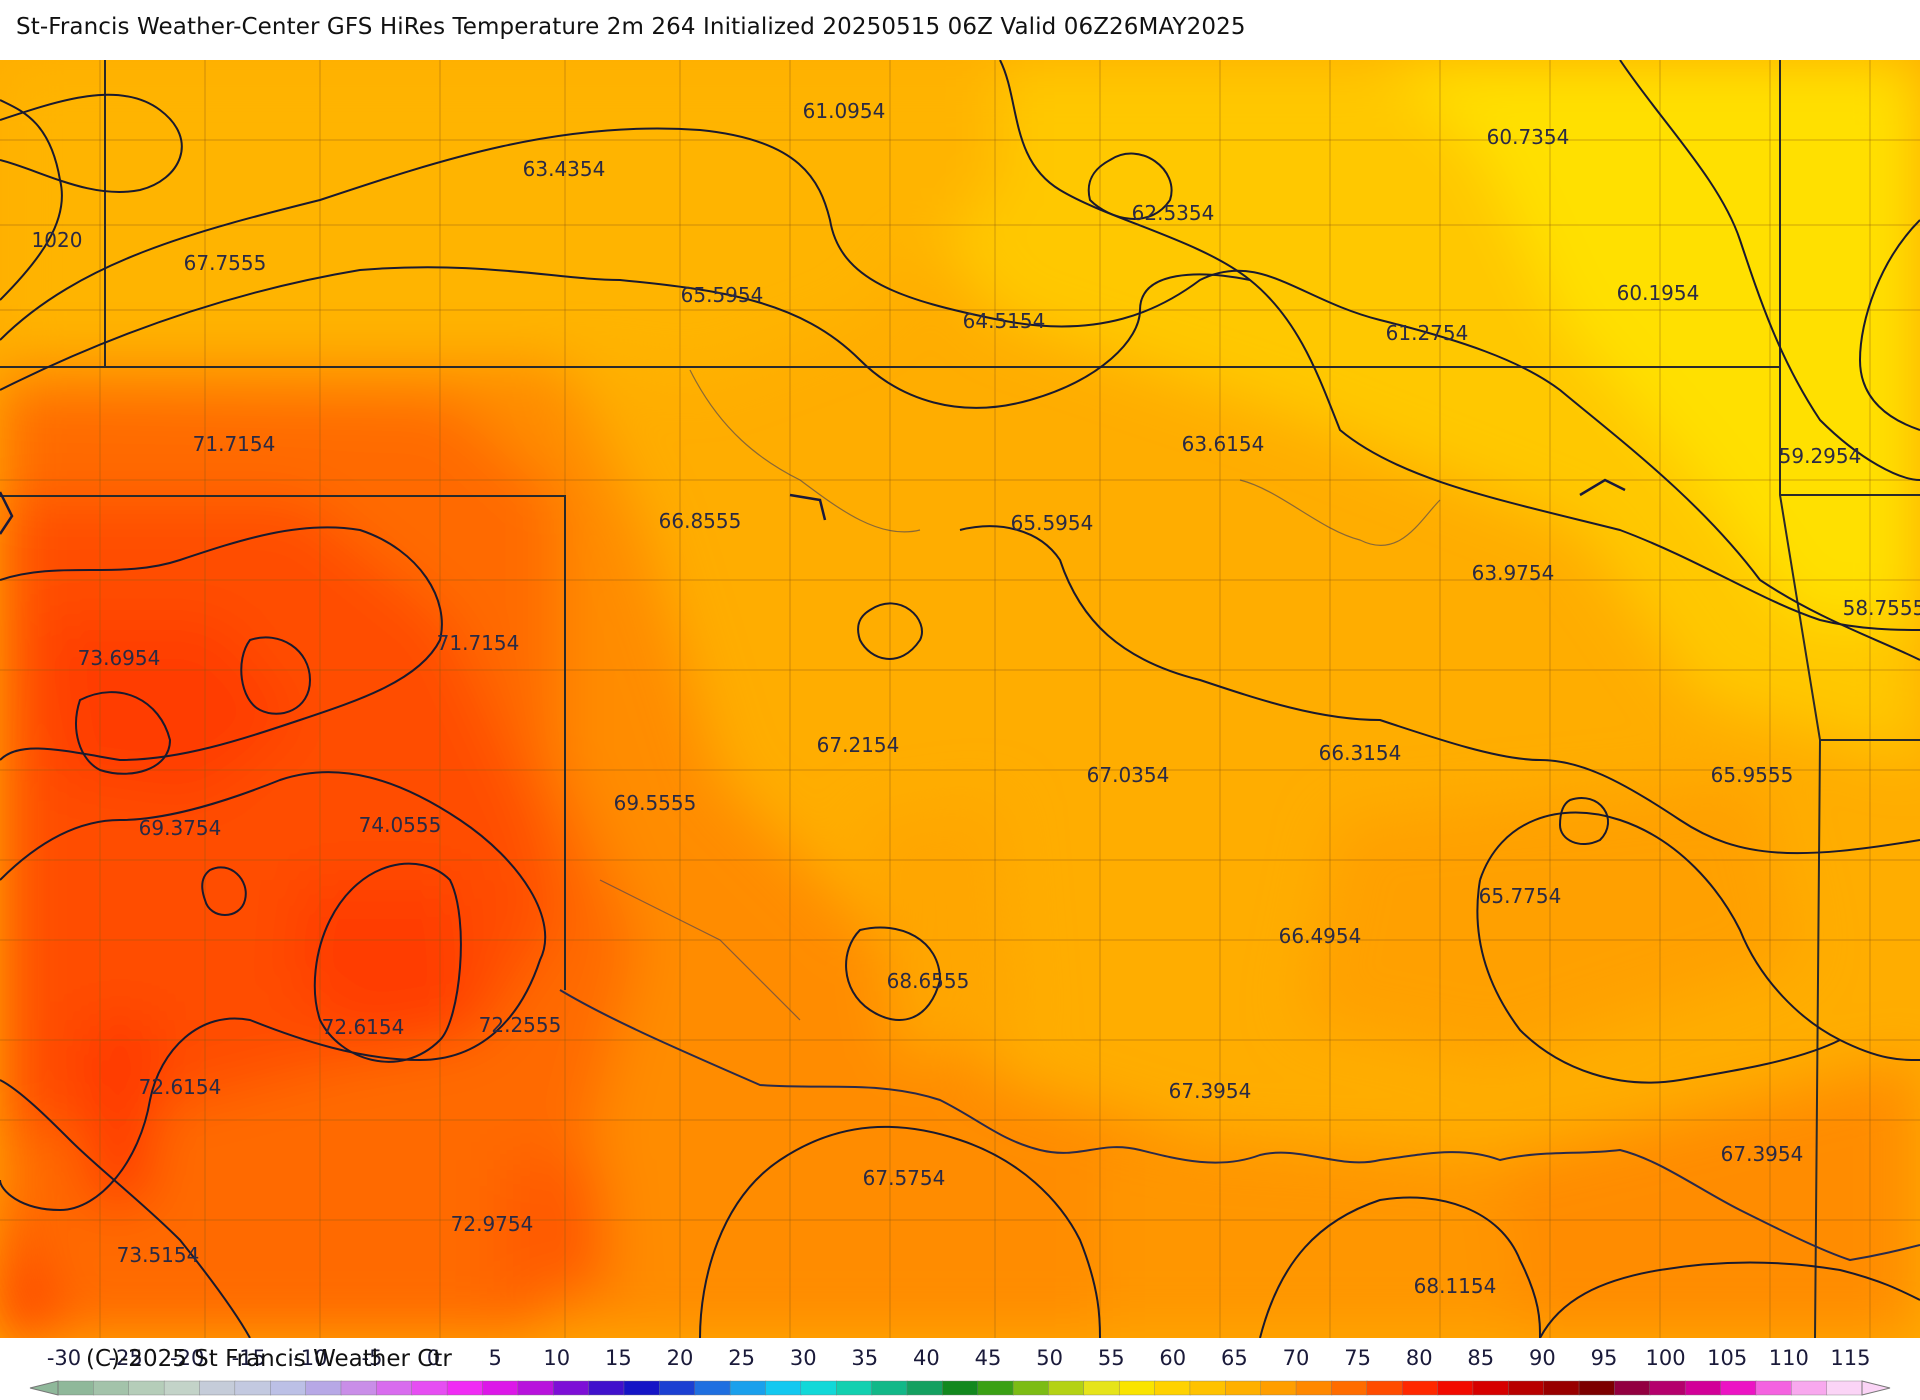 The height and width of the screenshot is (1400, 1920). I want to click on colorbar-tick-label: 15, so click(618, 1358).